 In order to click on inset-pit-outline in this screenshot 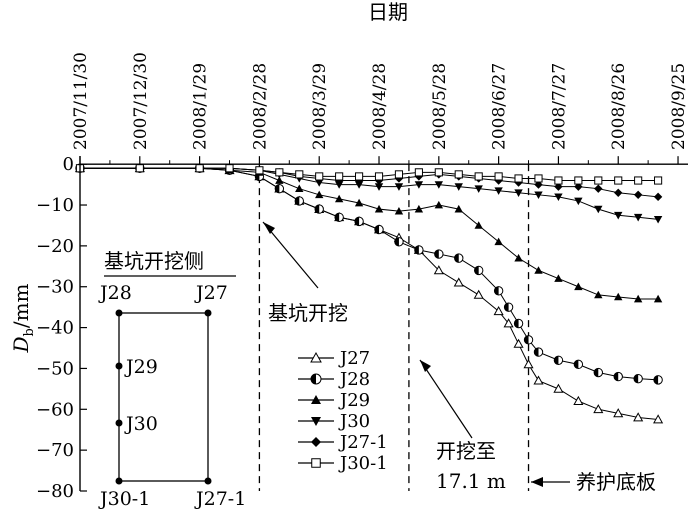, I will do `click(163, 397)`.